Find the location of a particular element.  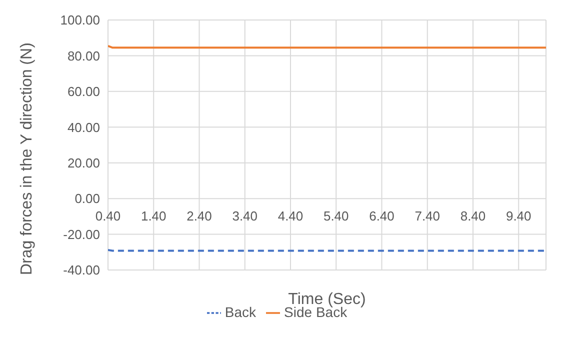

x-tick-label: 5.40 is located at coordinates (336, 216).